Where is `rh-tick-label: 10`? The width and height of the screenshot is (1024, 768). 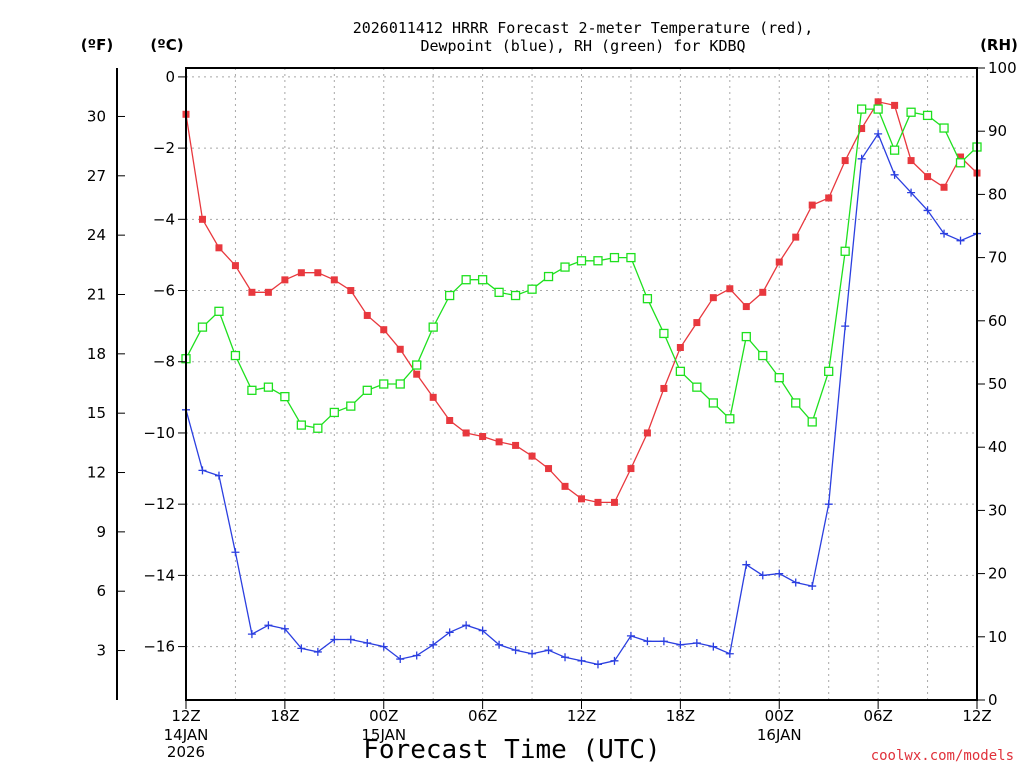
rh-tick-label: 10 is located at coordinates (997, 637).